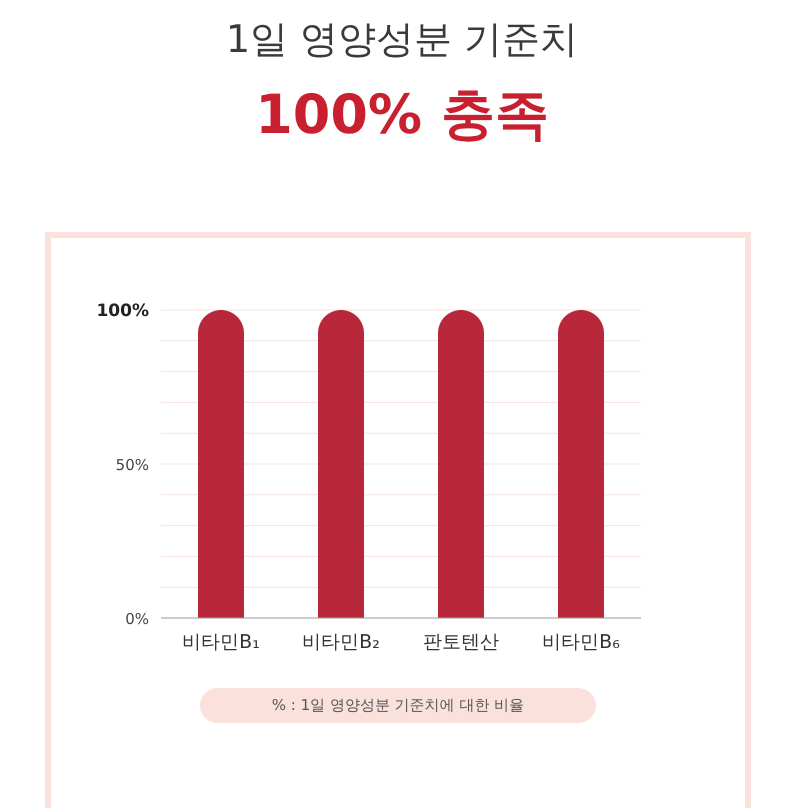  I want to click on x-tick-label: 비타민B₆, so click(581, 642).